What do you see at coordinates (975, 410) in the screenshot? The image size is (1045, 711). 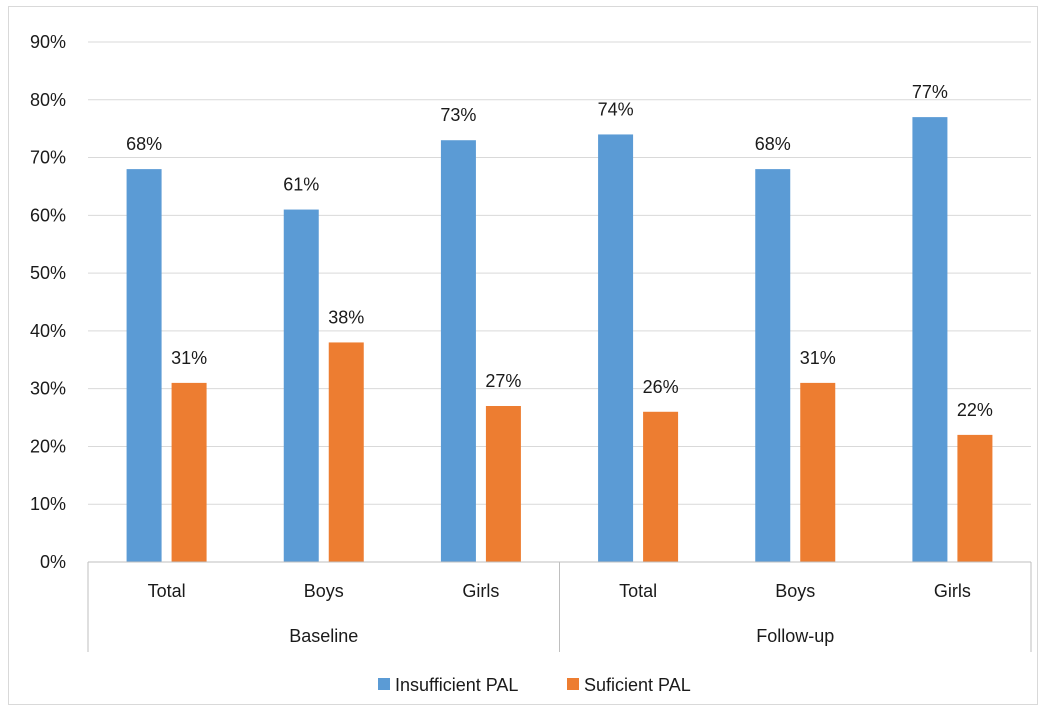 I see `data-label: 22%` at bounding box center [975, 410].